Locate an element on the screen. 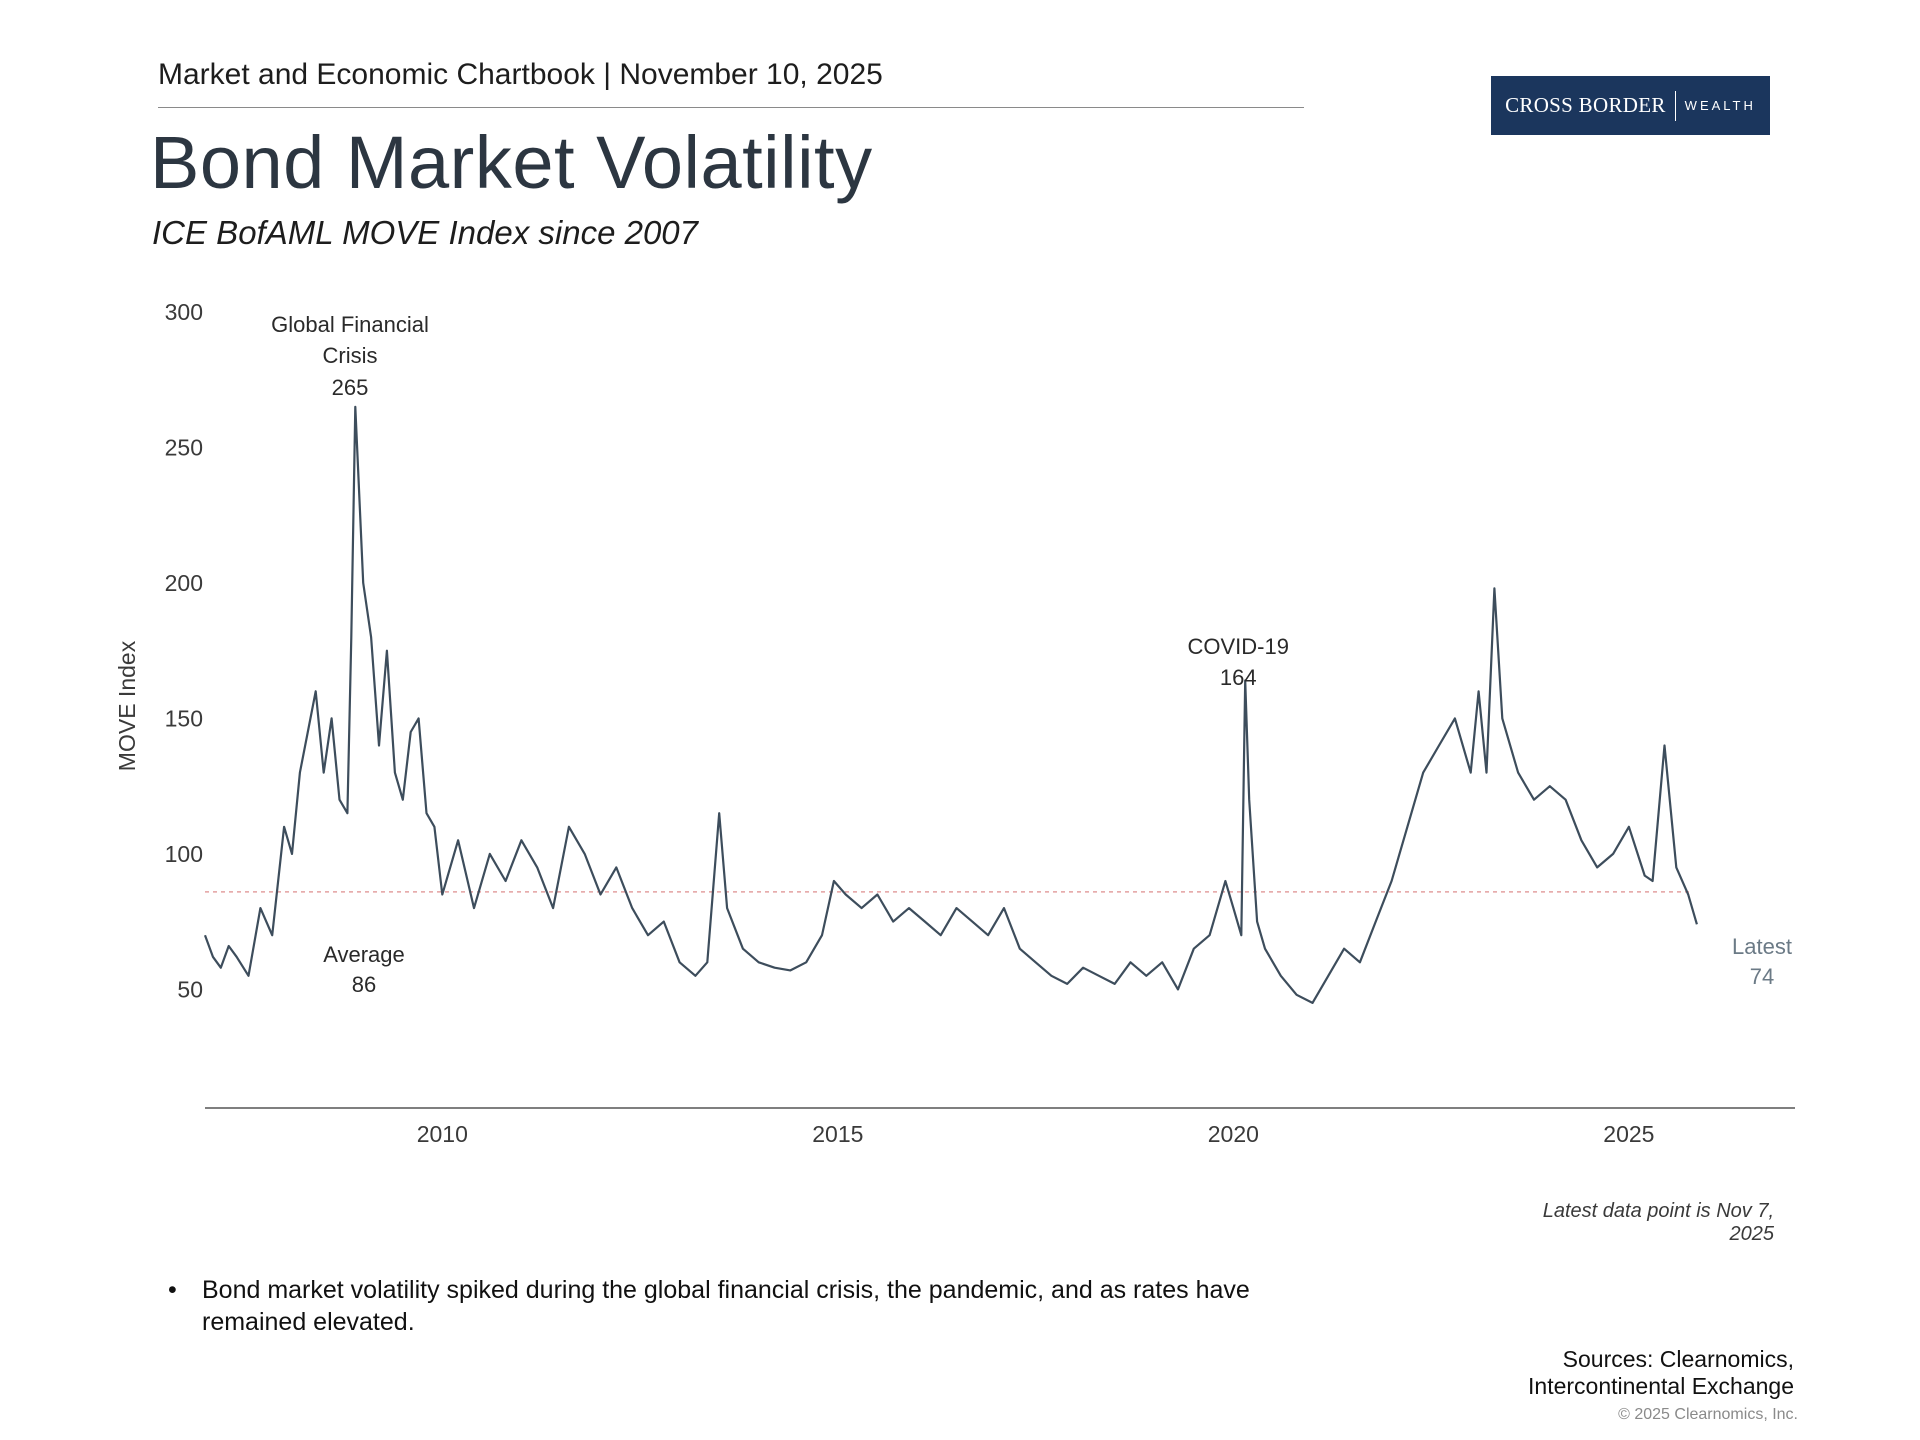 The width and height of the screenshot is (1920, 1440). y-tick-label: 100 is located at coordinates (184, 854).